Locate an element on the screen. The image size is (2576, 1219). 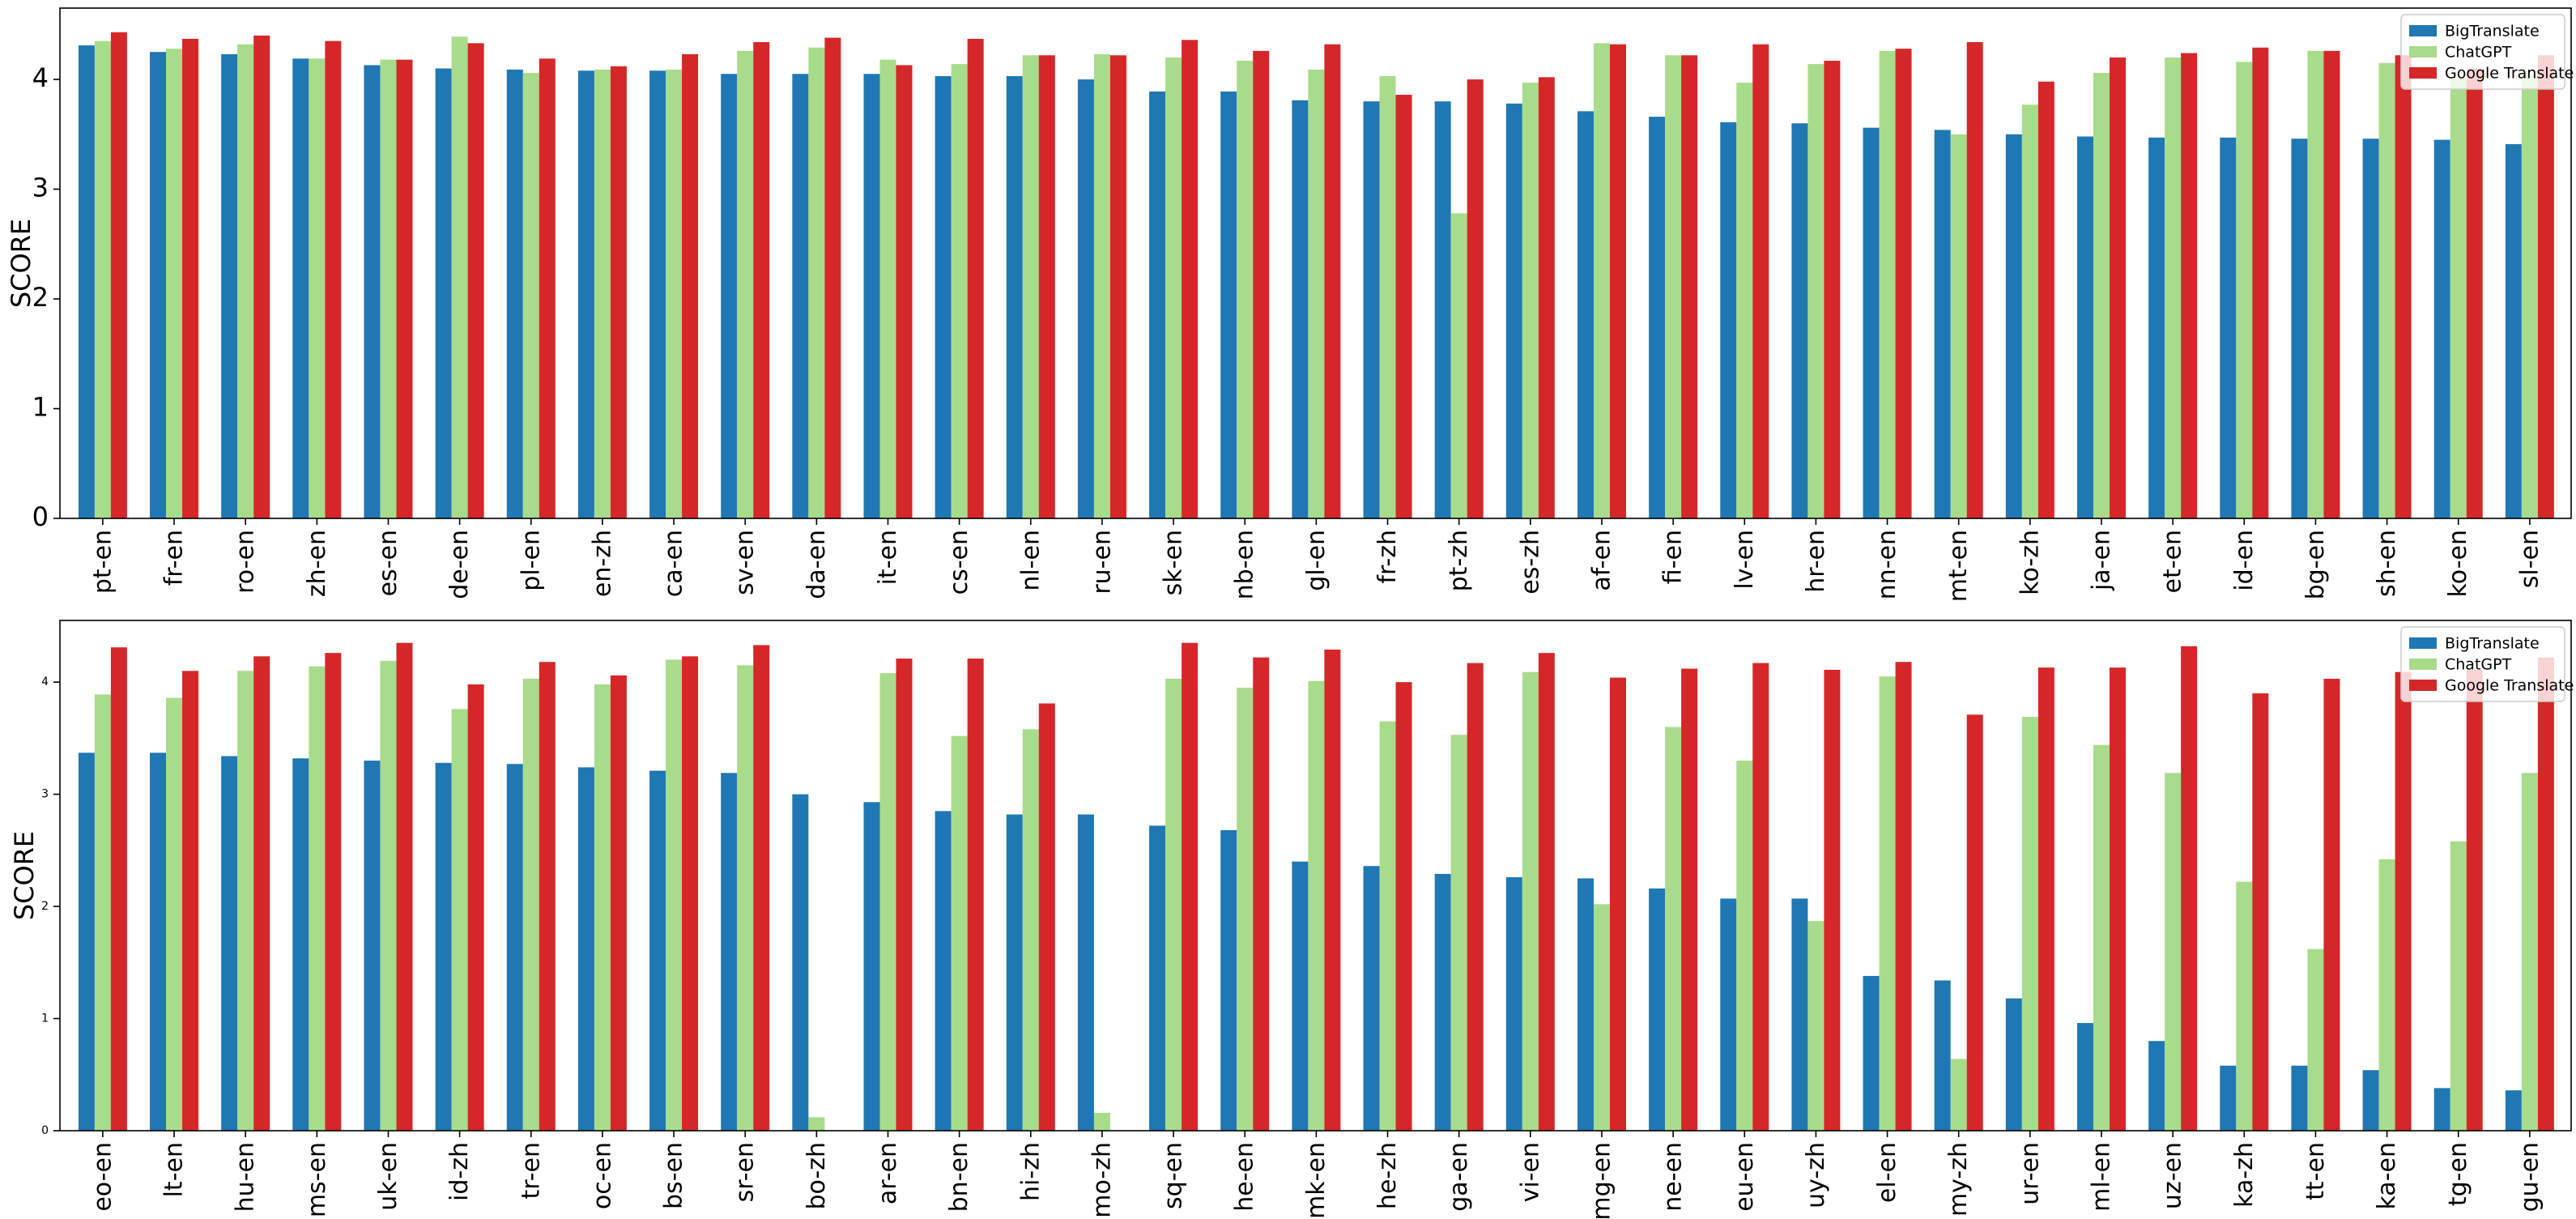
bar-bigtranslate-hu-en is located at coordinates (229, 943).